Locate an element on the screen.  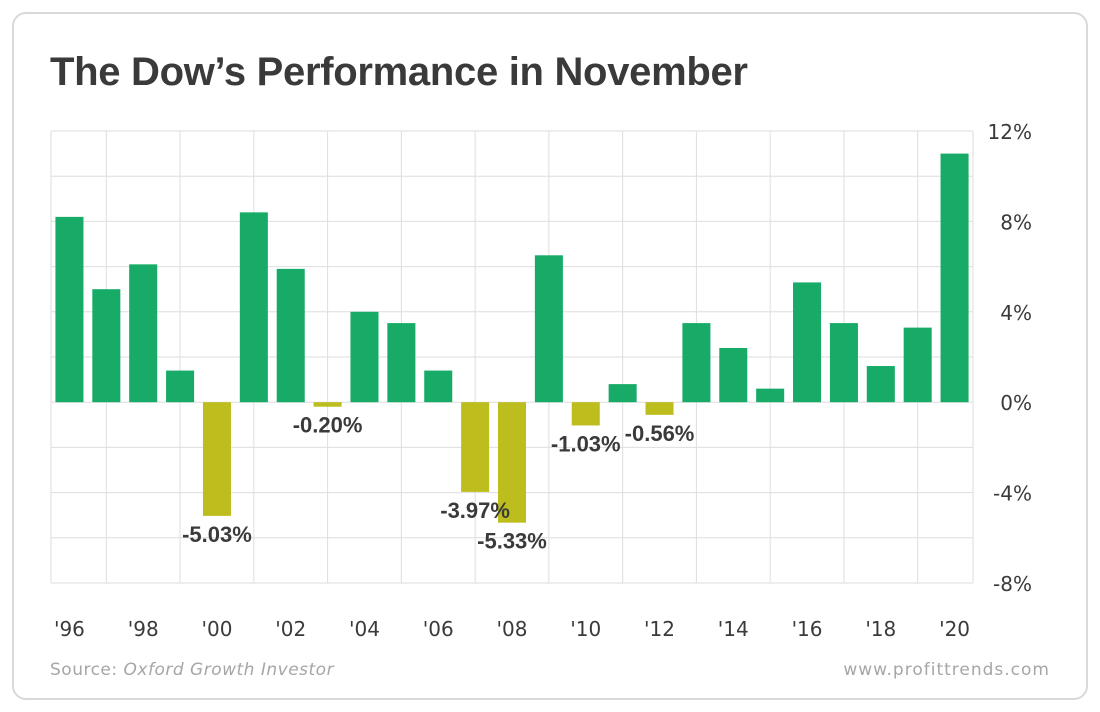
x-tick-label: '12 is located at coordinates (659, 629).